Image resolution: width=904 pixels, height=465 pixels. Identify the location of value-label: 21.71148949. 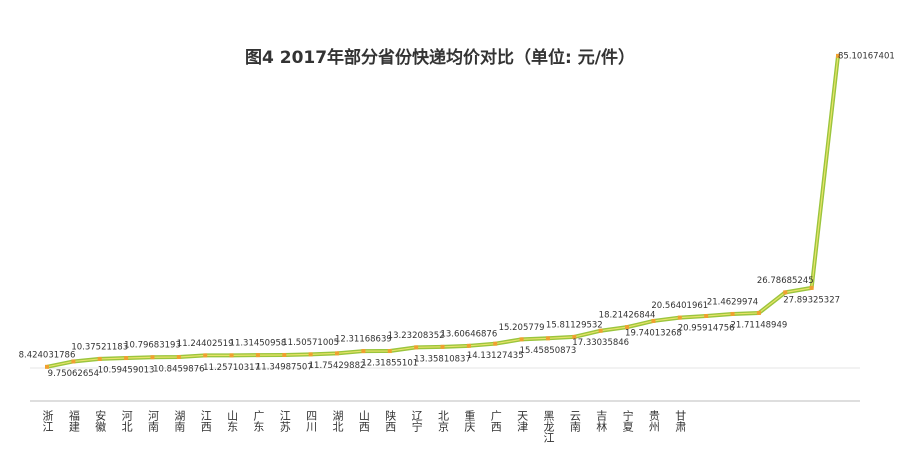
(759, 325).